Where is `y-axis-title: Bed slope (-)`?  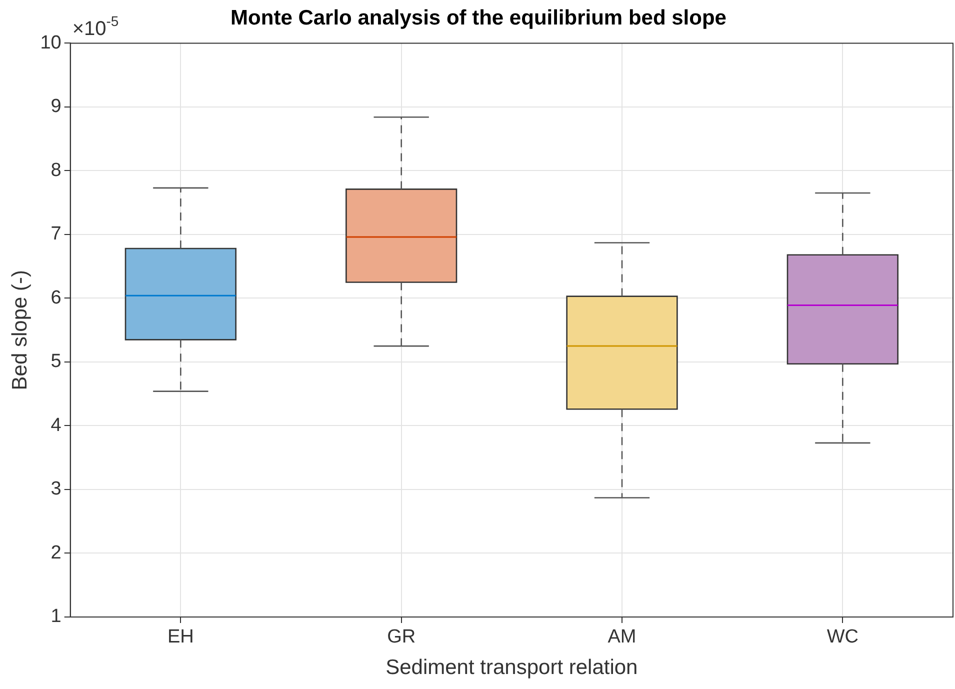 y-axis-title: Bed slope (-) is located at coordinates (20, 330).